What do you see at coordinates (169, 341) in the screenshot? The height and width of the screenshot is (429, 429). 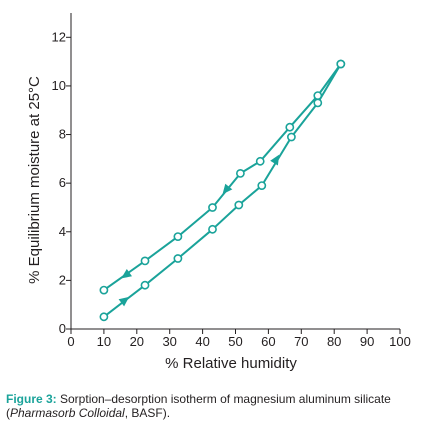 I see `x-tick-label: 30` at bounding box center [169, 341].